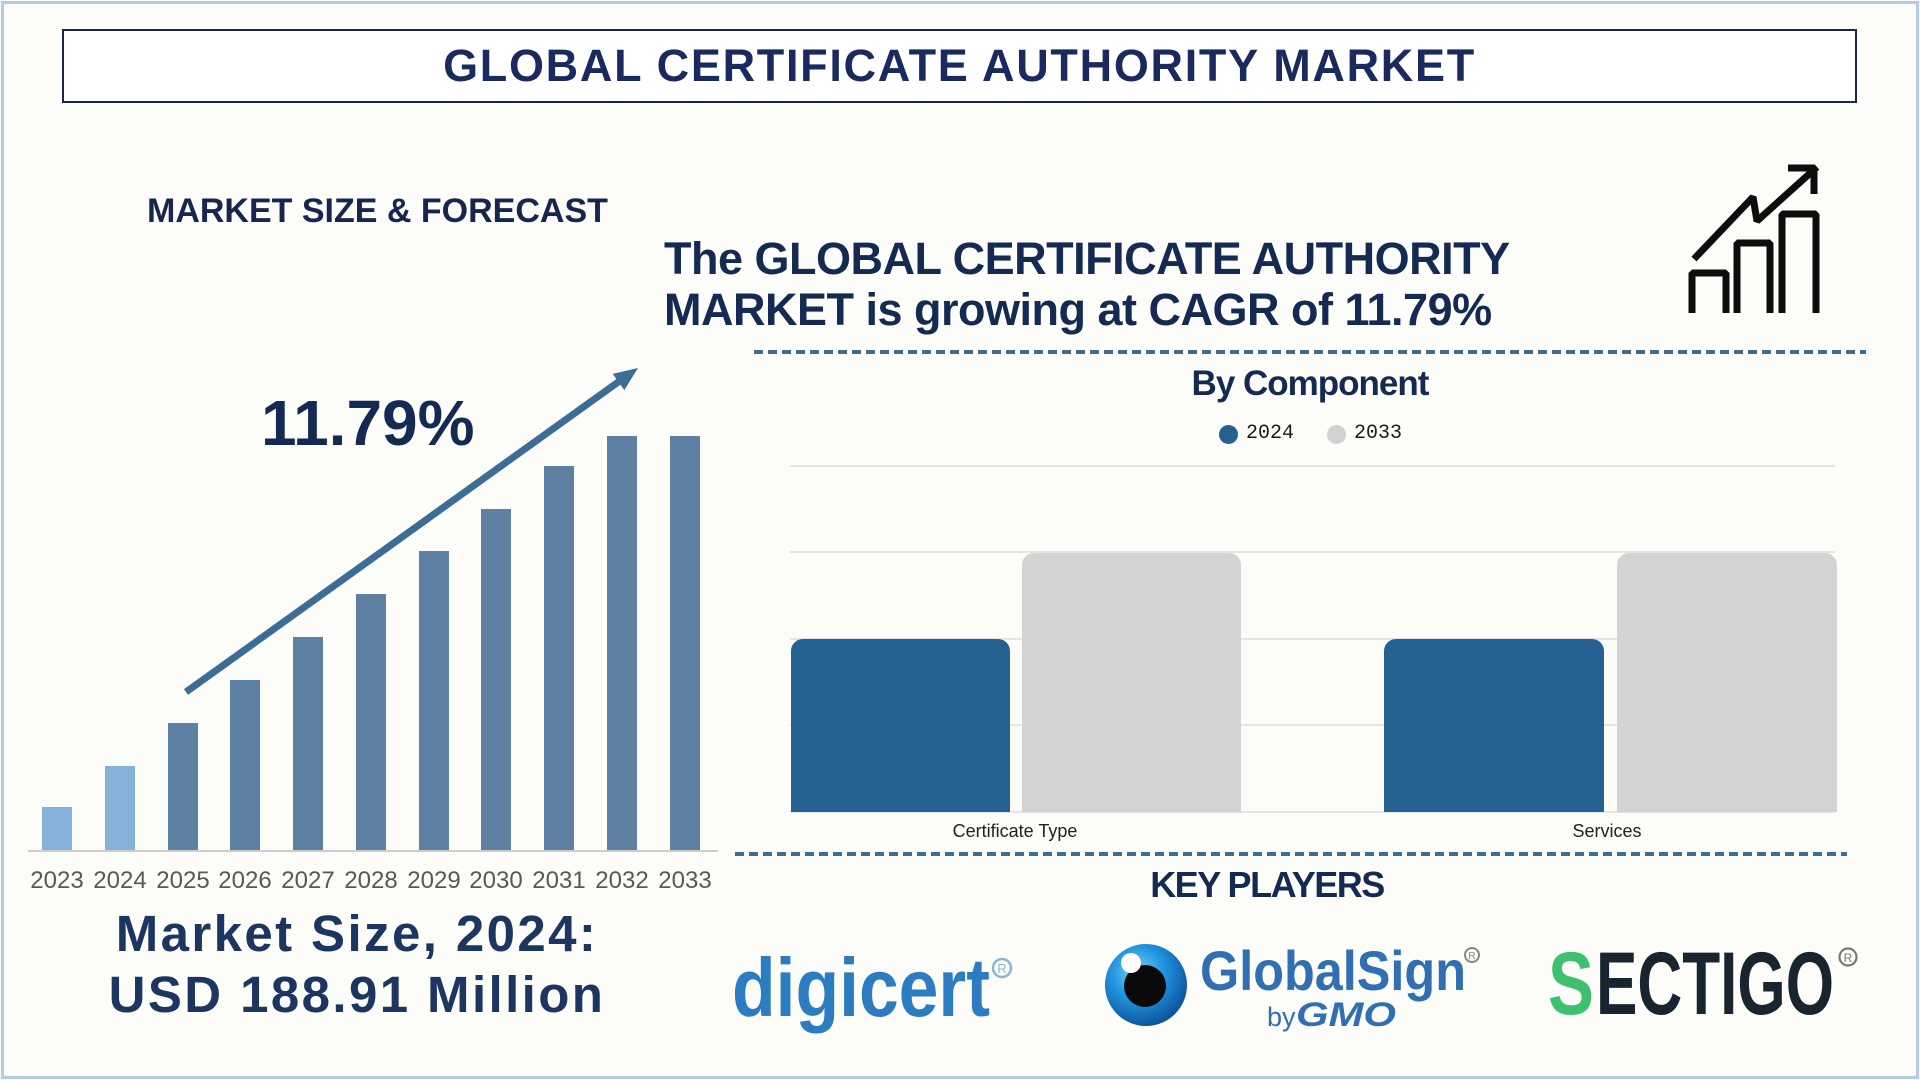 The width and height of the screenshot is (1920, 1080). Describe the element at coordinates (1571, 982) in the screenshot. I see `svg-text: S` at that location.